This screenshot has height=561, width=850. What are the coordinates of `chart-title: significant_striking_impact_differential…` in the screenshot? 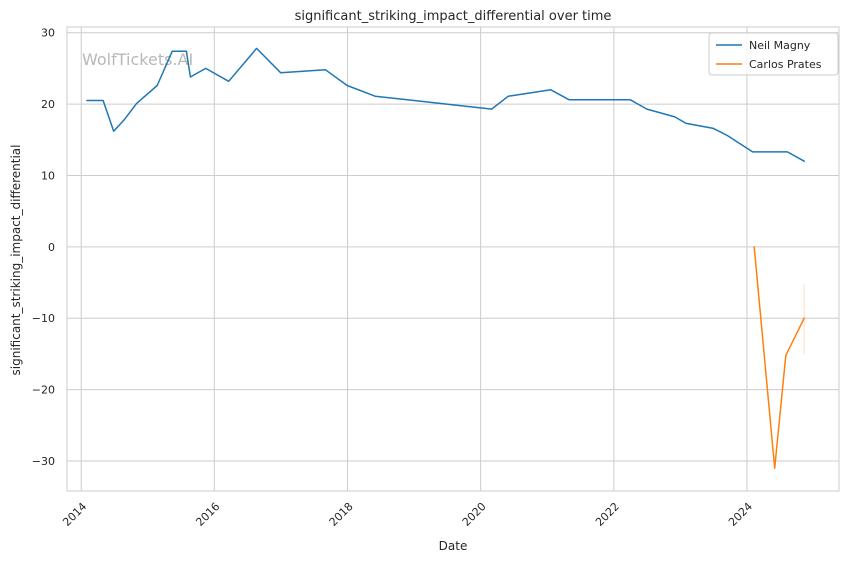 It's located at (453, 16).